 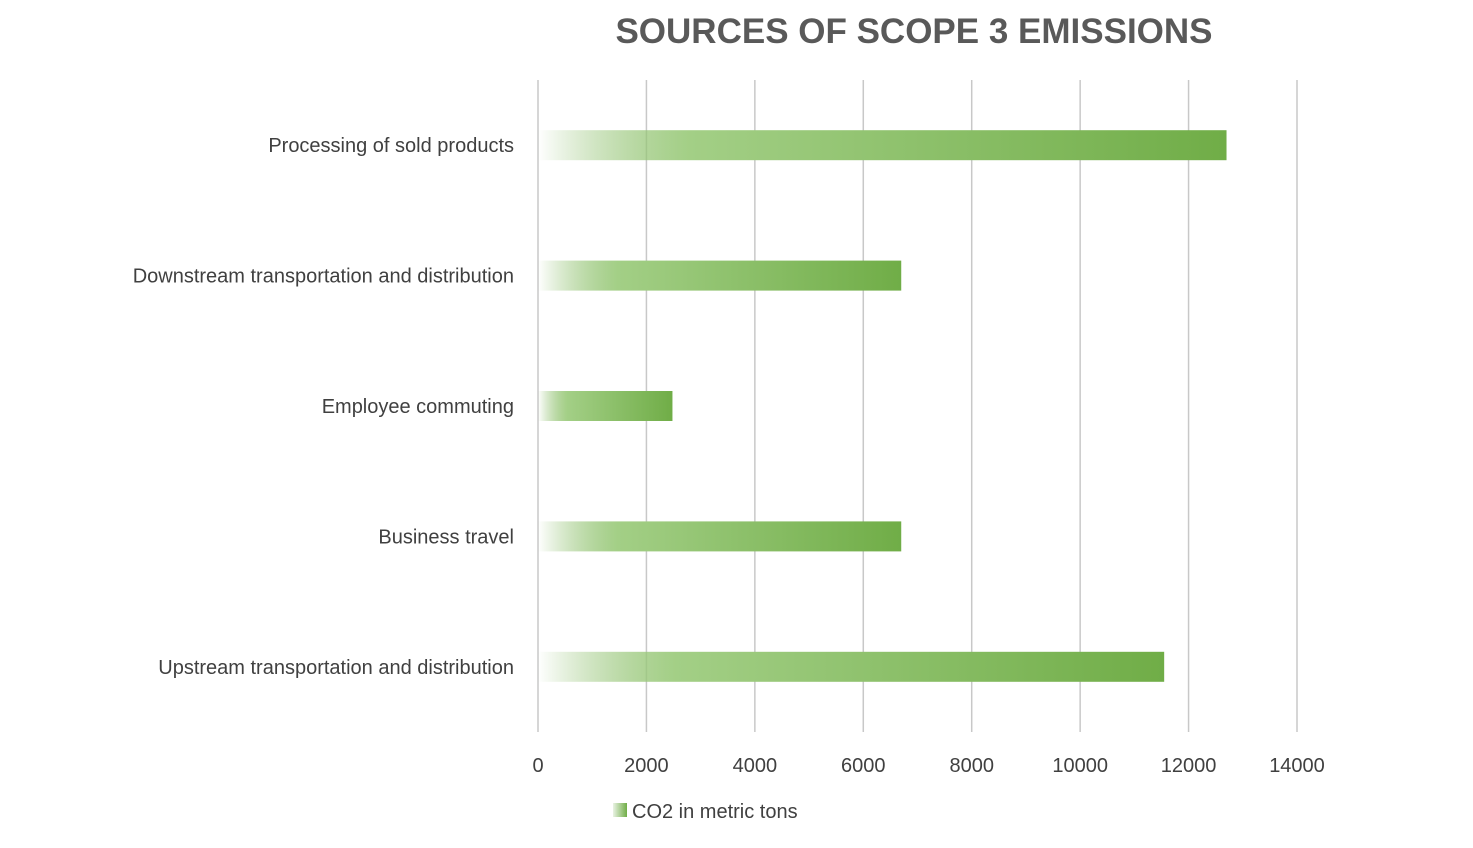 What do you see at coordinates (1297, 766) in the screenshot?
I see `x-tick-label: 14000` at bounding box center [1297, 766].